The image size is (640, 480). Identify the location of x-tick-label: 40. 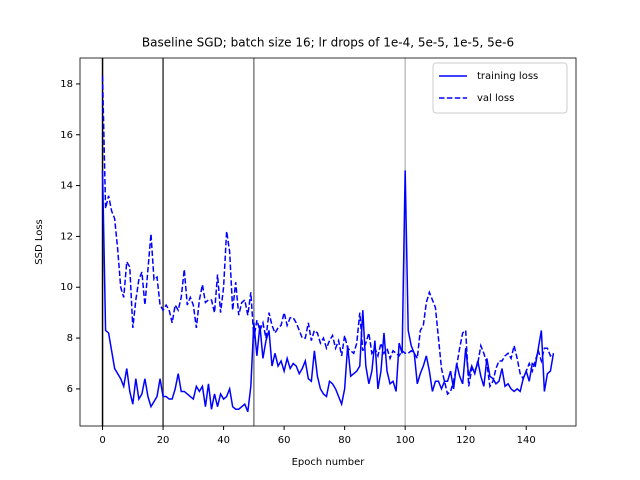
(223, 440).